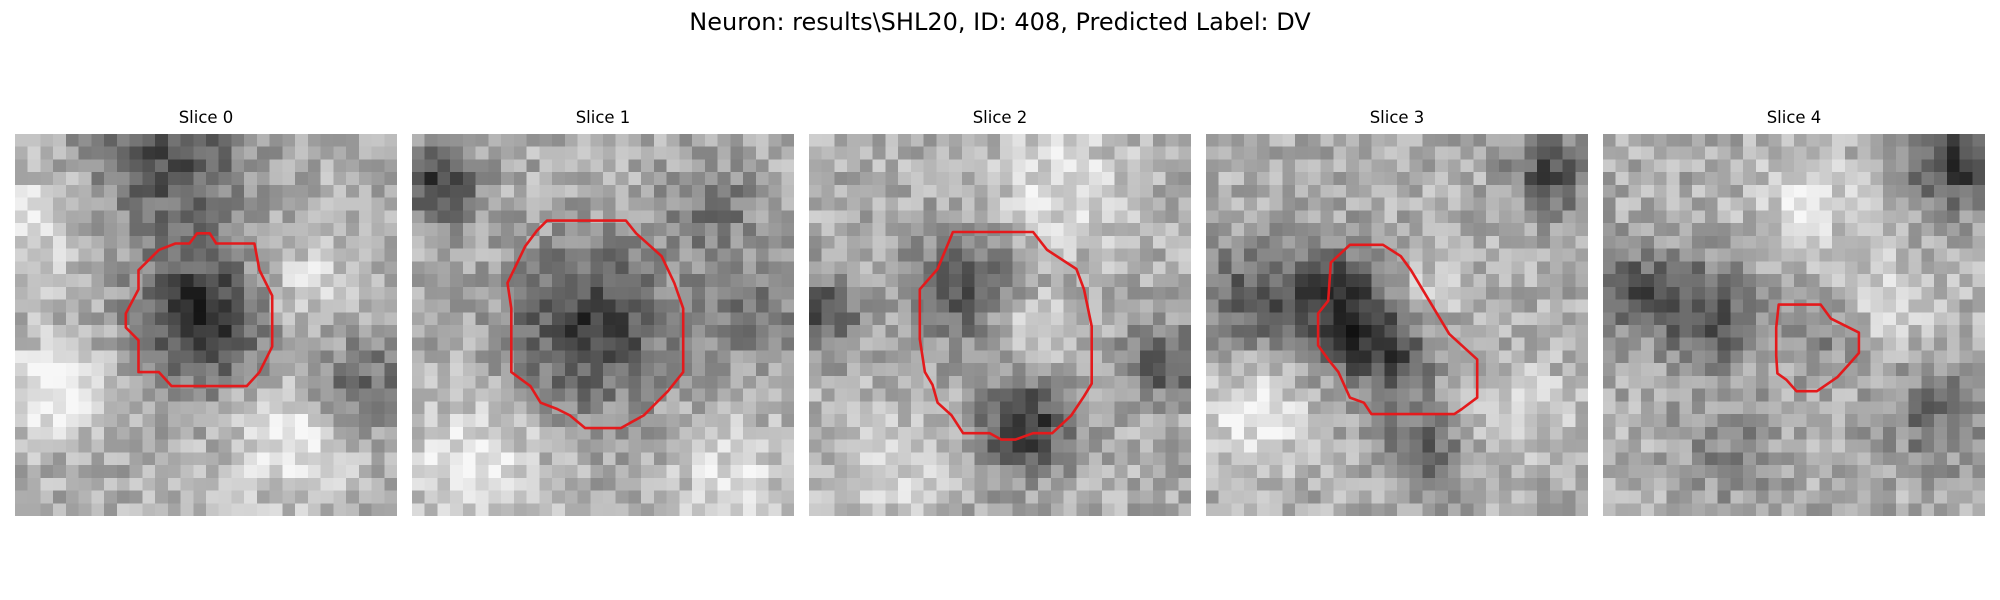 The width and height of the screenshot is (2000, 600). What do you see at coordinates (603, 117) in the screenshot?
I see `slice-title: Slice 1` at bounding box center [603, 117].